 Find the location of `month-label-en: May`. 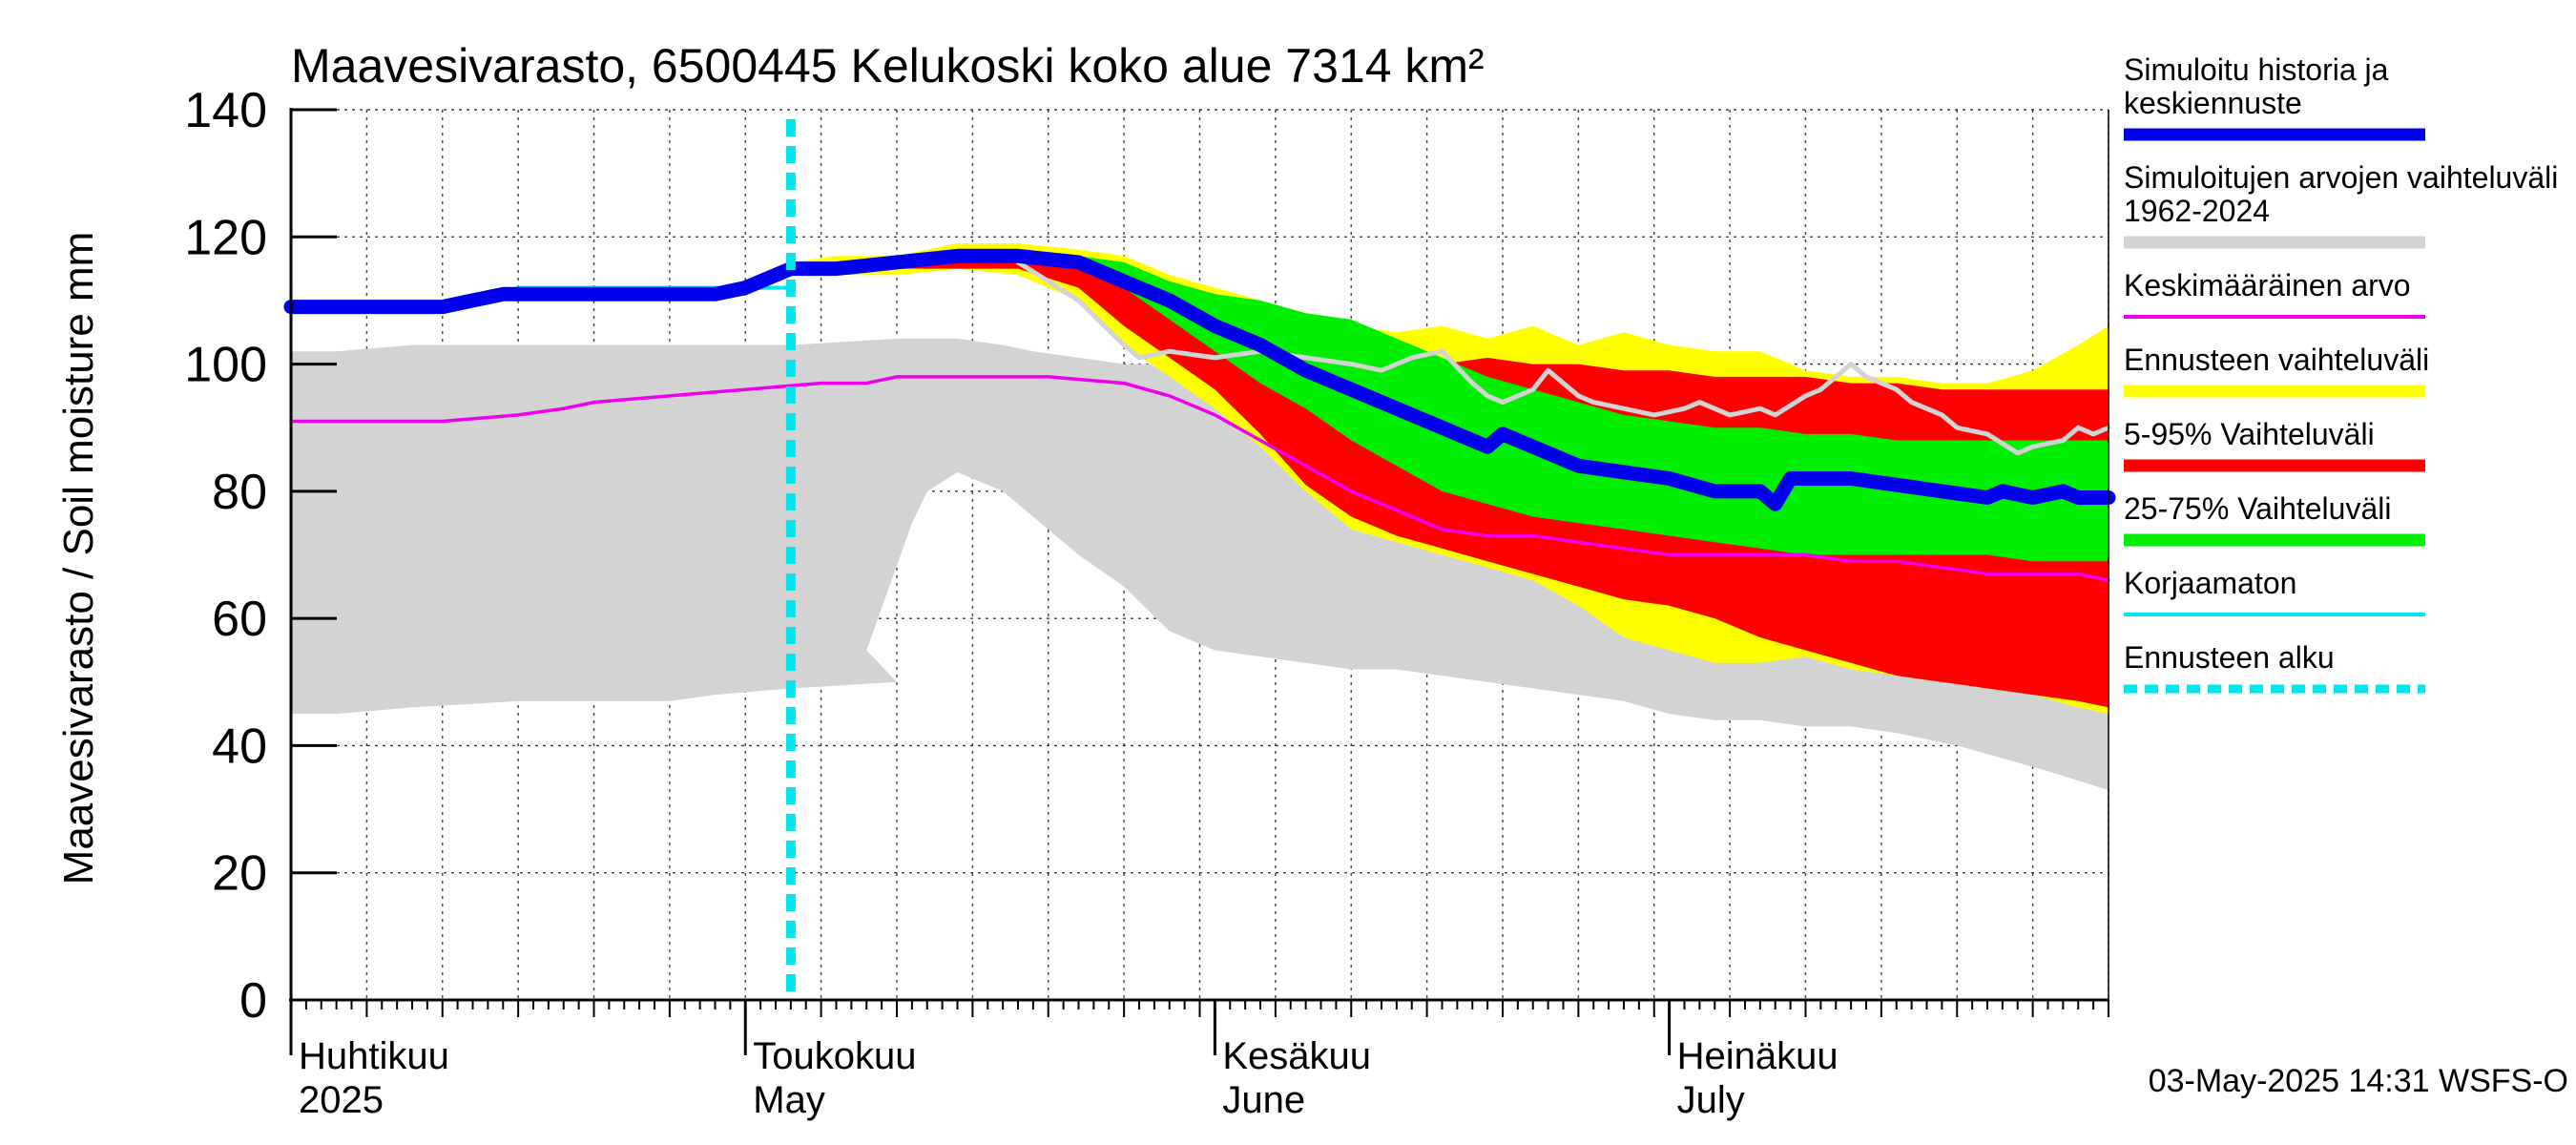

month-label-en: May is located at coordinates (789, 1100).